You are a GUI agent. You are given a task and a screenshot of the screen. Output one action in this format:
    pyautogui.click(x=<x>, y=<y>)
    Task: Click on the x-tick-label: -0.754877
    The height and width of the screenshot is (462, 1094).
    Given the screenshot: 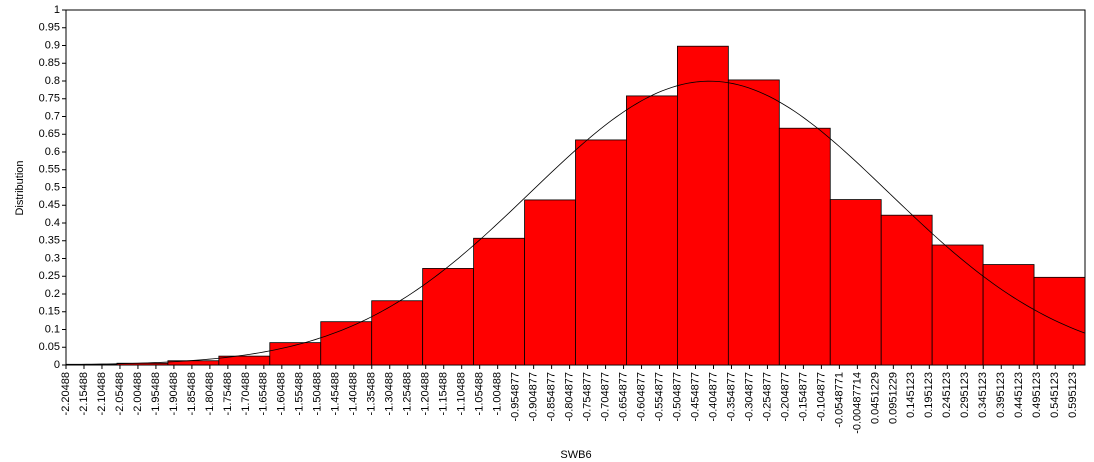 What is the action you would take?
    pyautogui.click(x=587, y=397)
    